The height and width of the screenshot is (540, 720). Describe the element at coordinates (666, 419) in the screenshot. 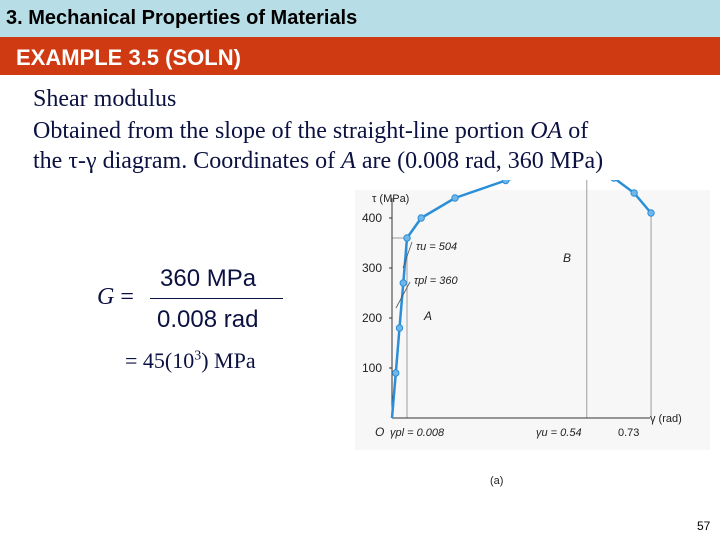

I see `x-axis-label: γ (rad)` at that location.